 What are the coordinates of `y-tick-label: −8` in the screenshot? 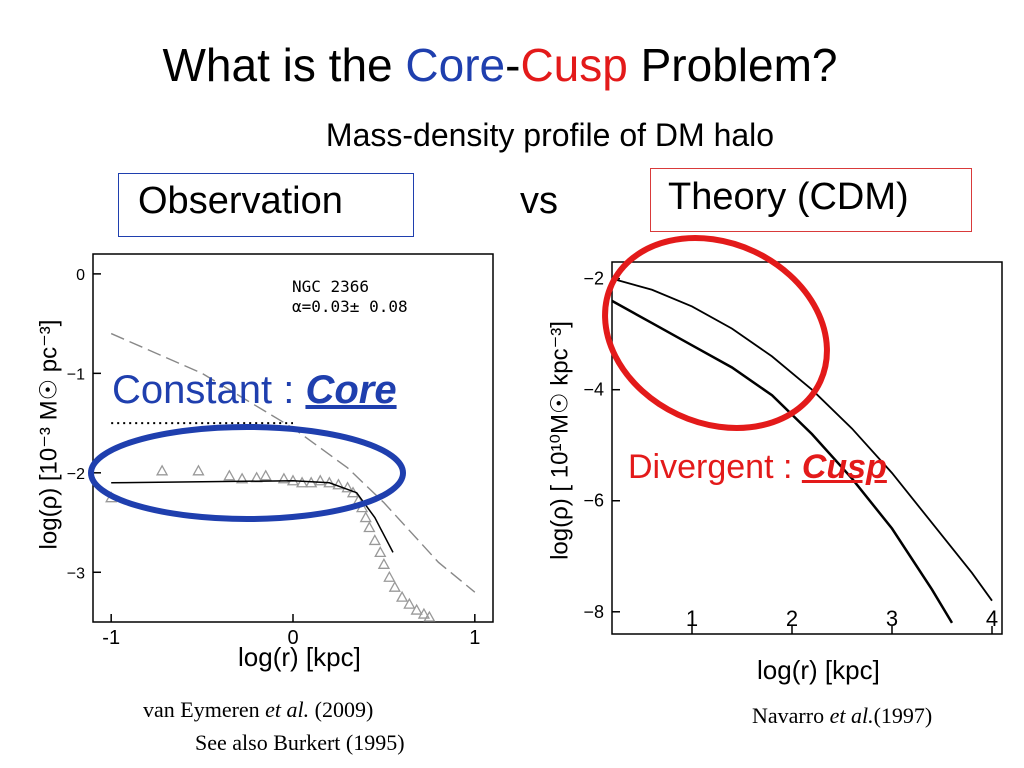 It's located at (593, 612).